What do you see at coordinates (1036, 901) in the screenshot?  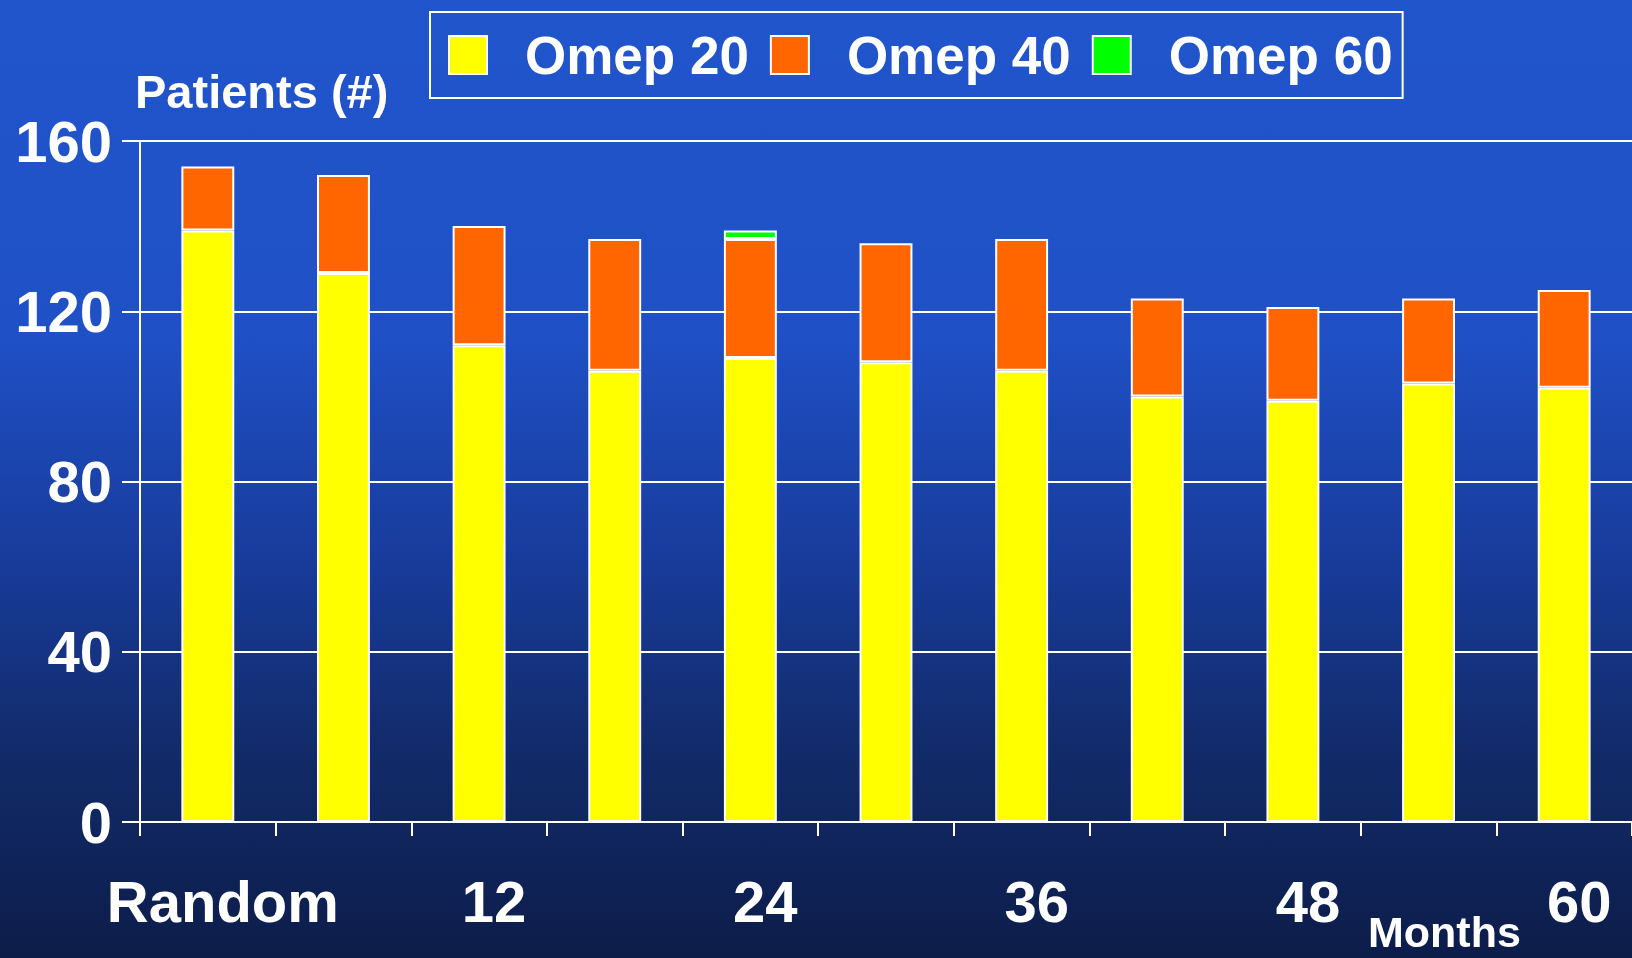 I see `x-tick-label: 36` at bounding box center [1036, 901].